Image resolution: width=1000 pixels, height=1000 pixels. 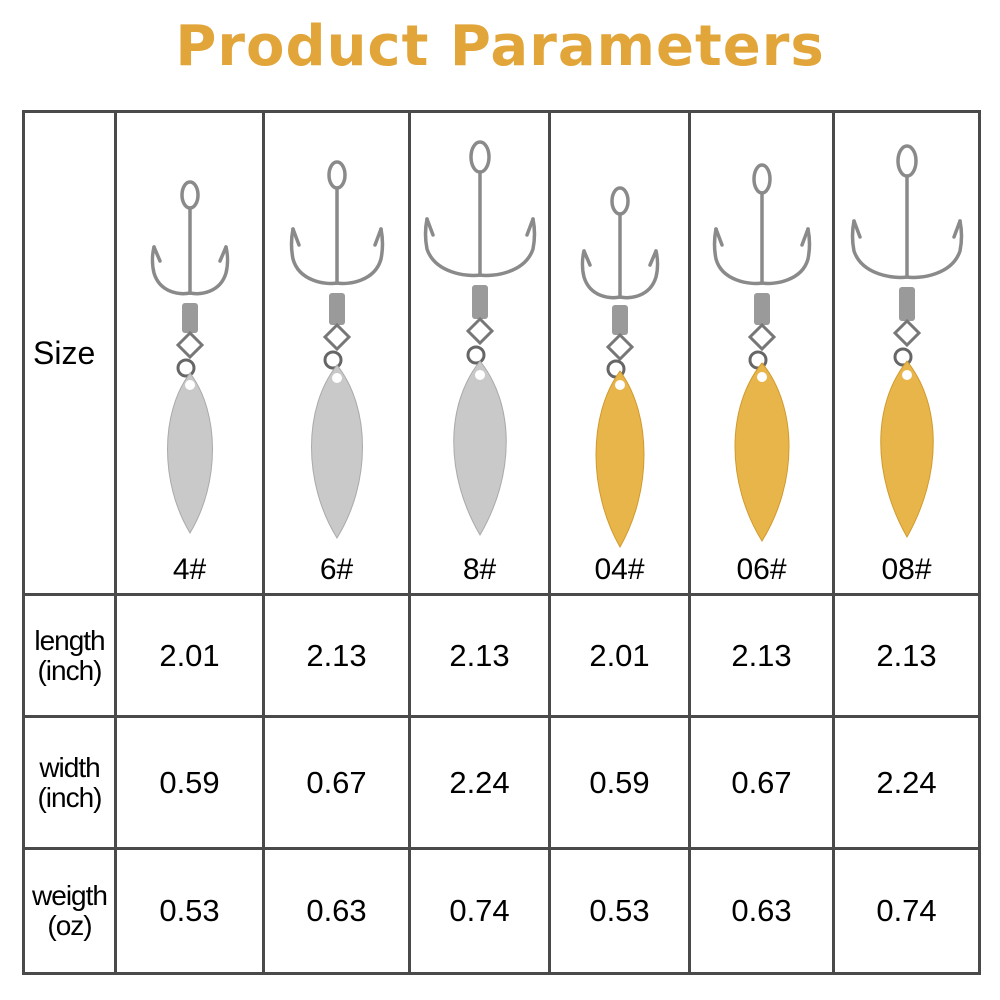 What do you see at coordinates (619, 569) in the screenshot?
I see `size-label: 04#` at bounding box center [619, 569].